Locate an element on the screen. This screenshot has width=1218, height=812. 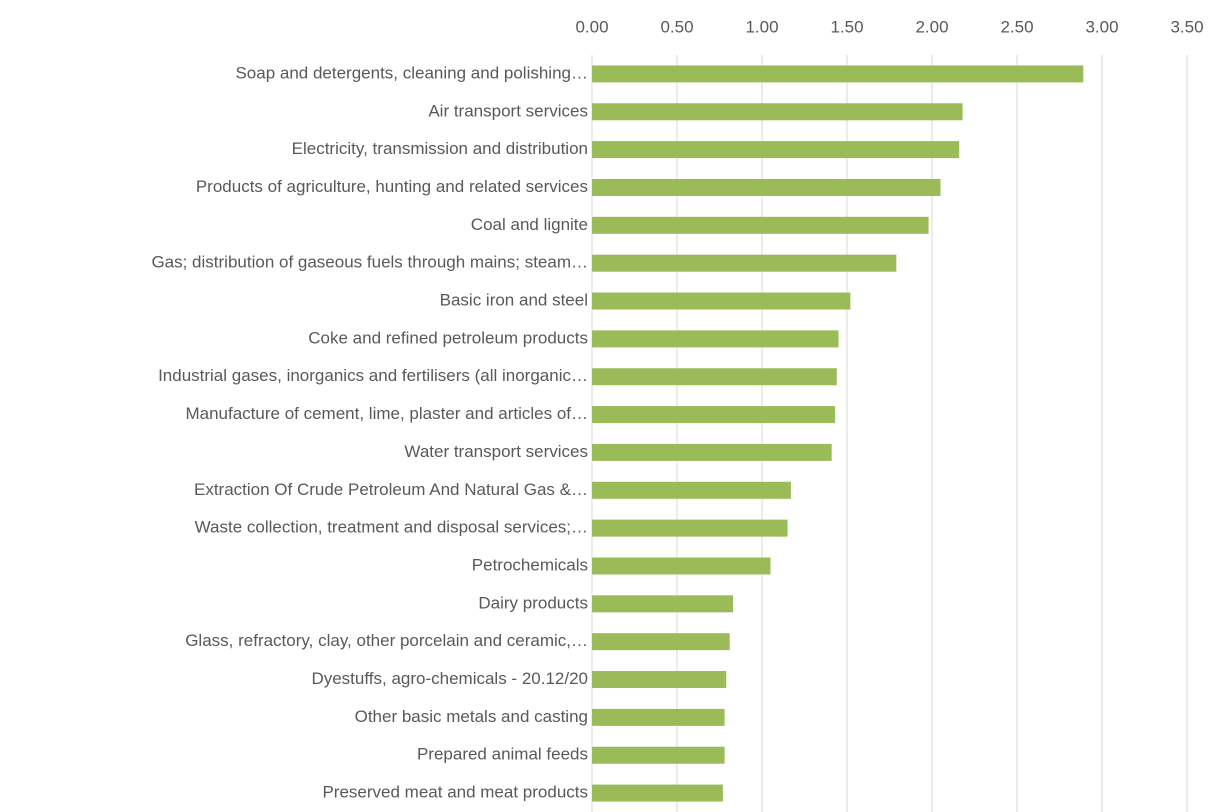
y-tick-label: Air transport services is located at coordinates (508, 110).